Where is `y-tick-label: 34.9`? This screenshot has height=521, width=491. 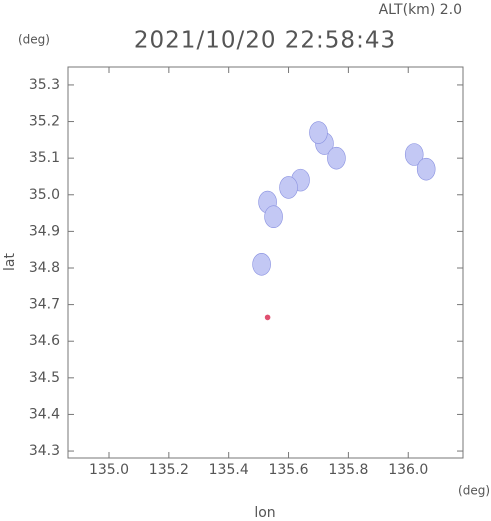 y-tick-label: 34.9 is located at coordinates (44, 231).